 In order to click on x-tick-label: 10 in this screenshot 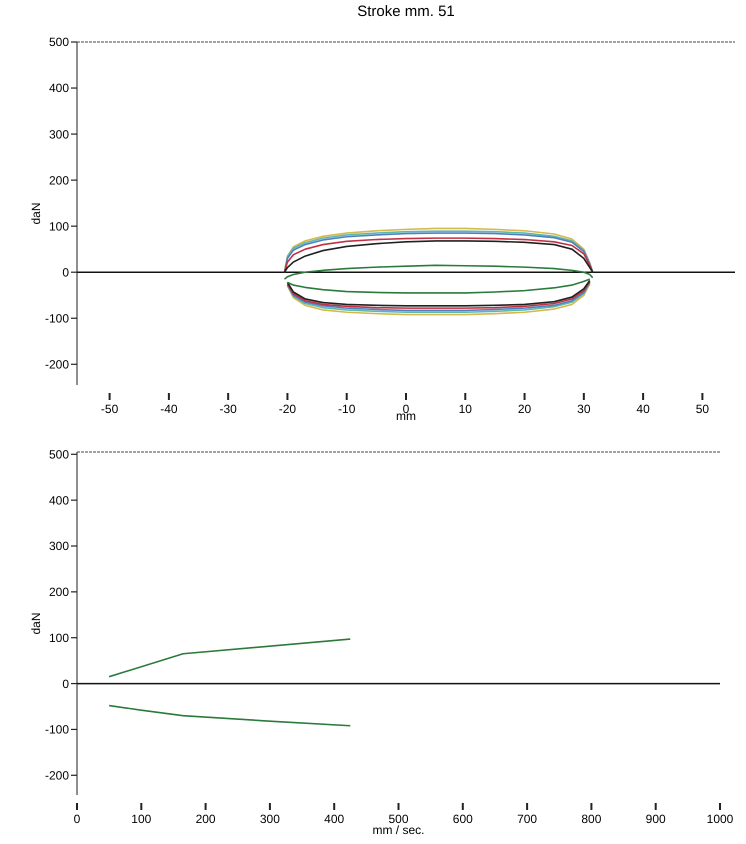, I will do `click(465, 409)`.